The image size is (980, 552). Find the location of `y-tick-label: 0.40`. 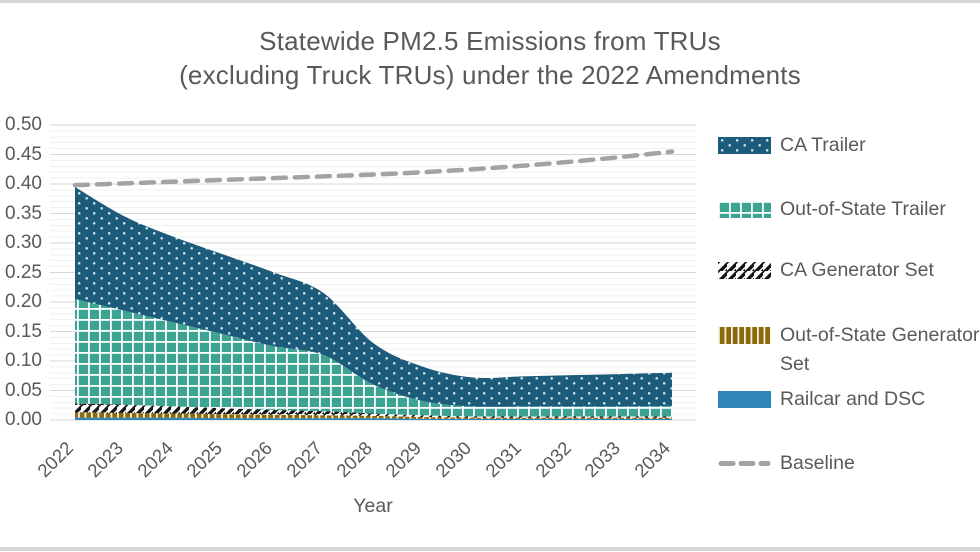

y-tick-label: 0.40 is located at coordinates (23, 183).